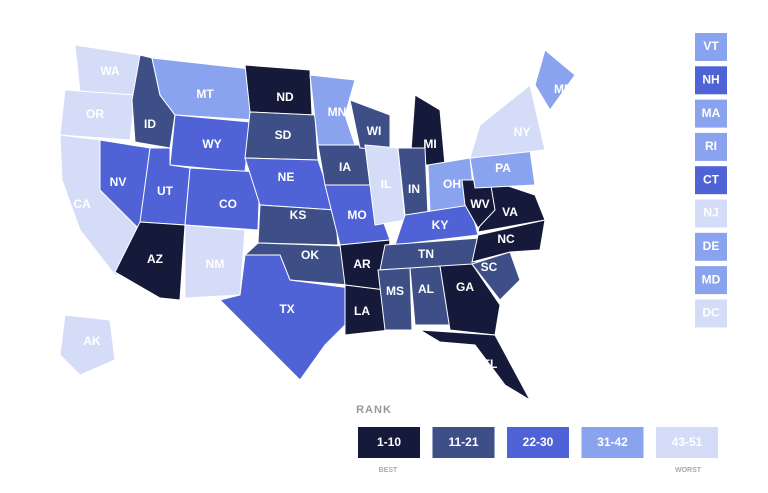 Image resolution: width=768 pixels, height=493 pixels. What do you see at coordinates (92, 341) in the screenshot?
I see `state-label: AK` at bounding box center [92, 341].